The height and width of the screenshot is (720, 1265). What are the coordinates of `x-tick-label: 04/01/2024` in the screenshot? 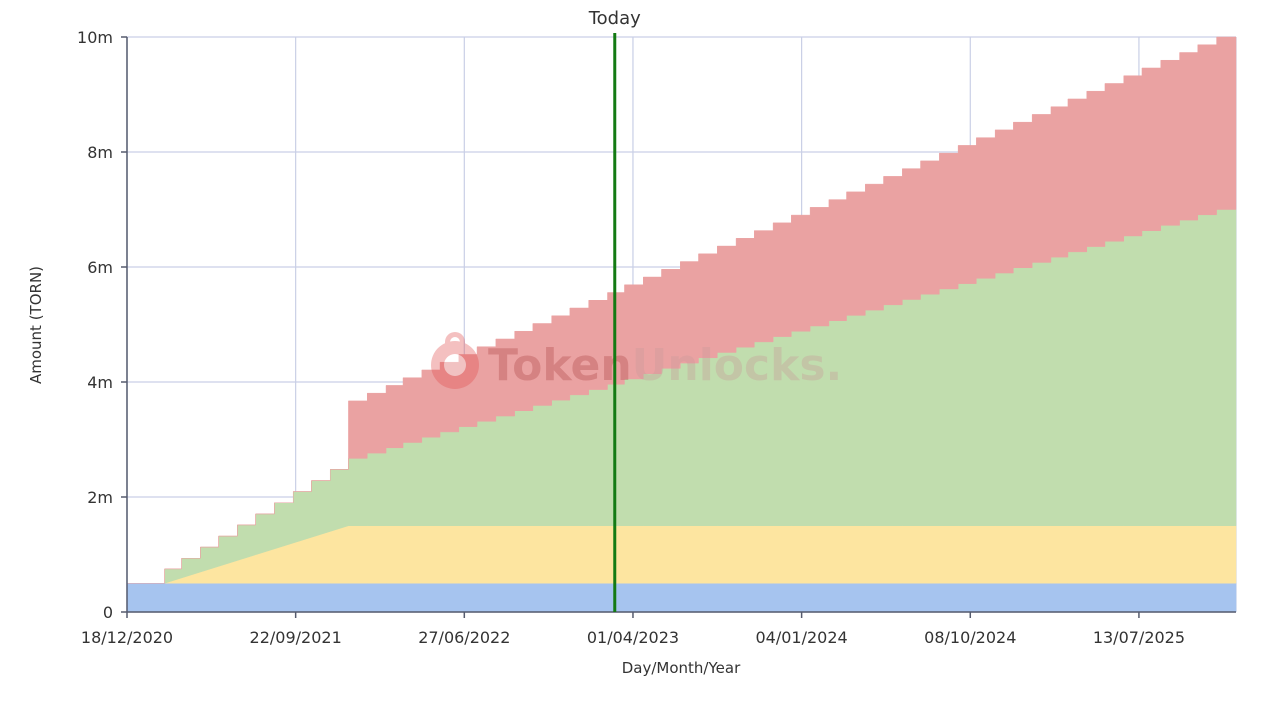 It's located at (802, 637).